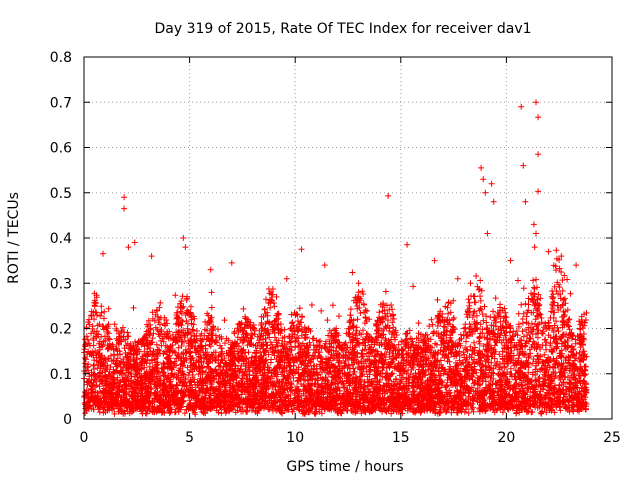 Image resolution: width=640 pixels, height=480 pixels. I want to click on y-tick-label: 0, so click(67, 420).